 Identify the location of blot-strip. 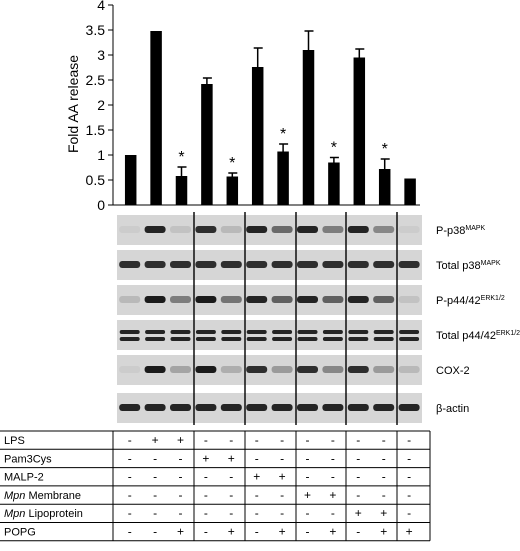
(269, 300).